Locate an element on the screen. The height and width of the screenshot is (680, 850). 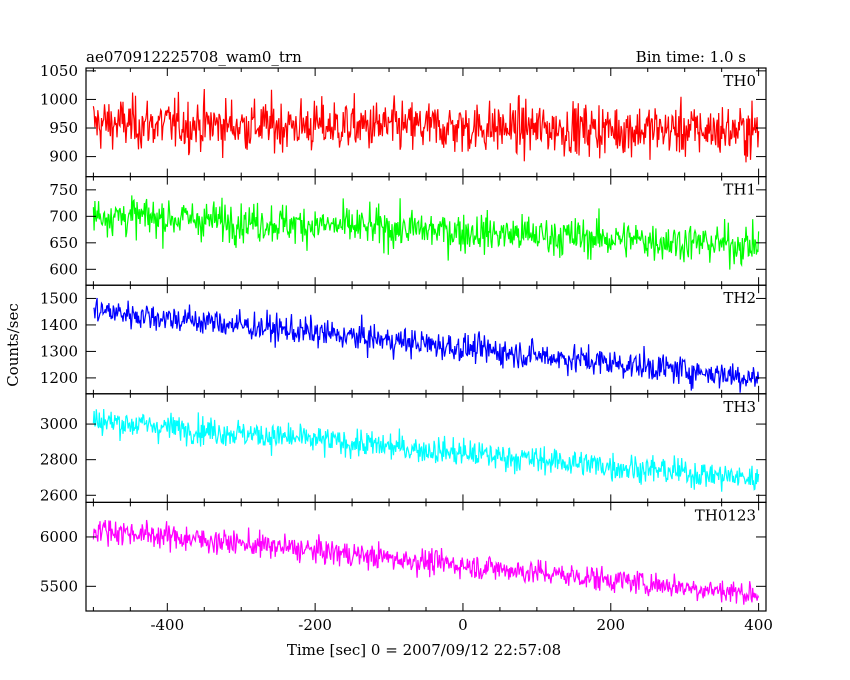
y-tick-label: 2600 is located at coordinates (59, 495).